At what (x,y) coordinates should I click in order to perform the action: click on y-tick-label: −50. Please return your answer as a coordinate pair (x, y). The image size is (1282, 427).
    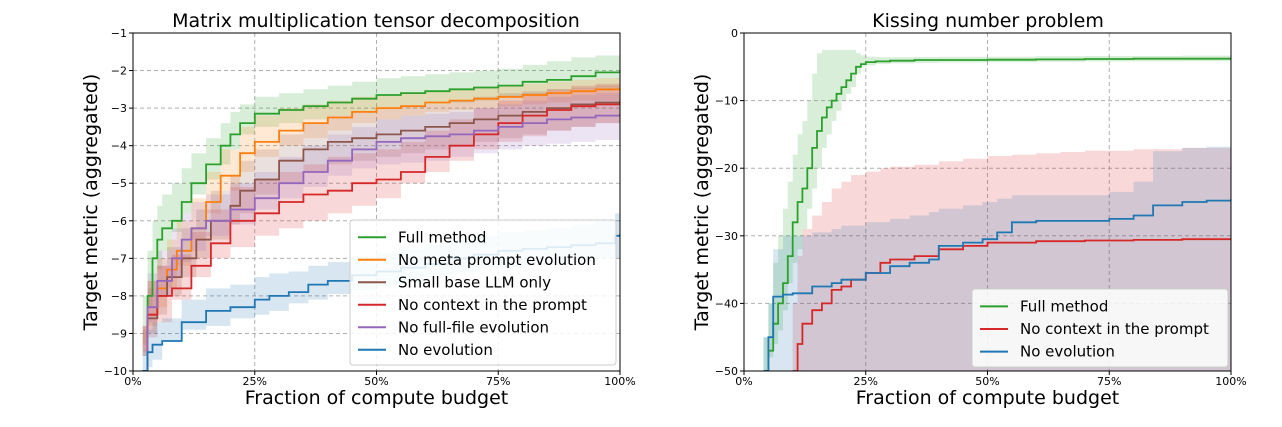
    Looking at the image, I should click on (726, 371).